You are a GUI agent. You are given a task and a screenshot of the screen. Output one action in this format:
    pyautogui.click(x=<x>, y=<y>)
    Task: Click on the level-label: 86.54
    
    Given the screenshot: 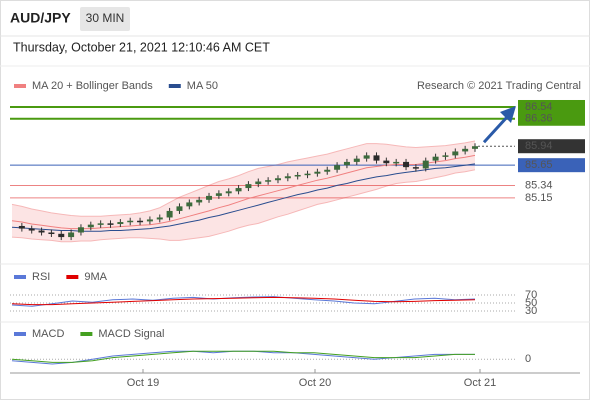 What is the action you would take?
    pyautogui.click(x=539, y=107)
    